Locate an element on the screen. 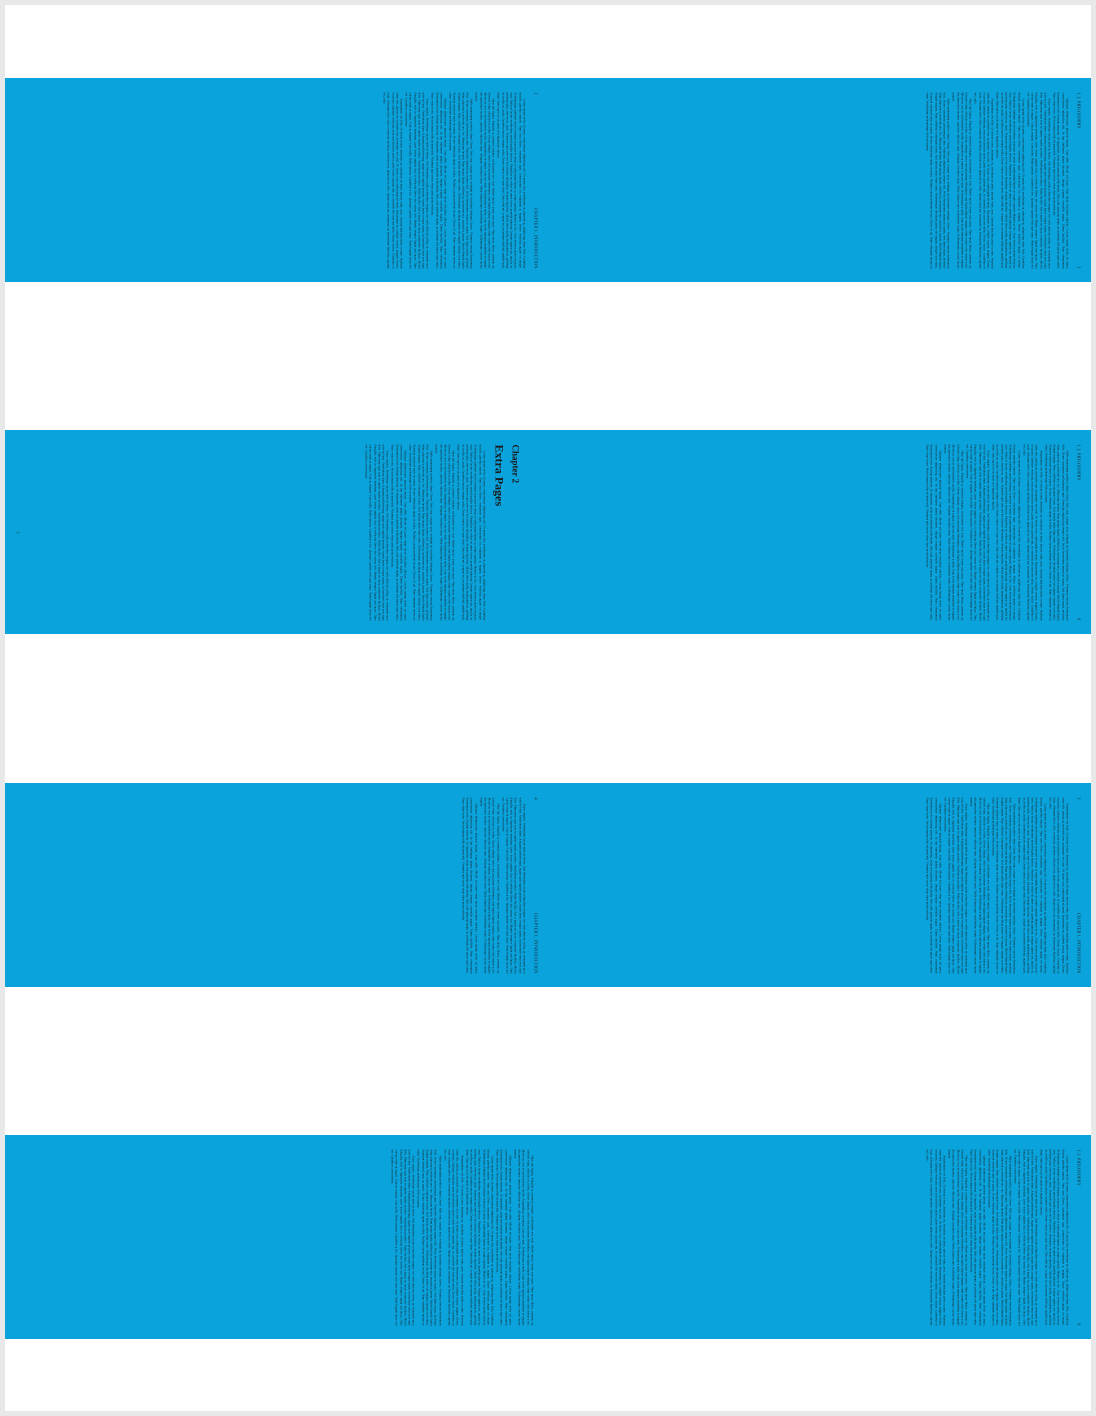 This screenshot has width=1096, height=1416. running-header: 1.1. PHILOSOPHY 3 is located at coordinates (1078, 180).